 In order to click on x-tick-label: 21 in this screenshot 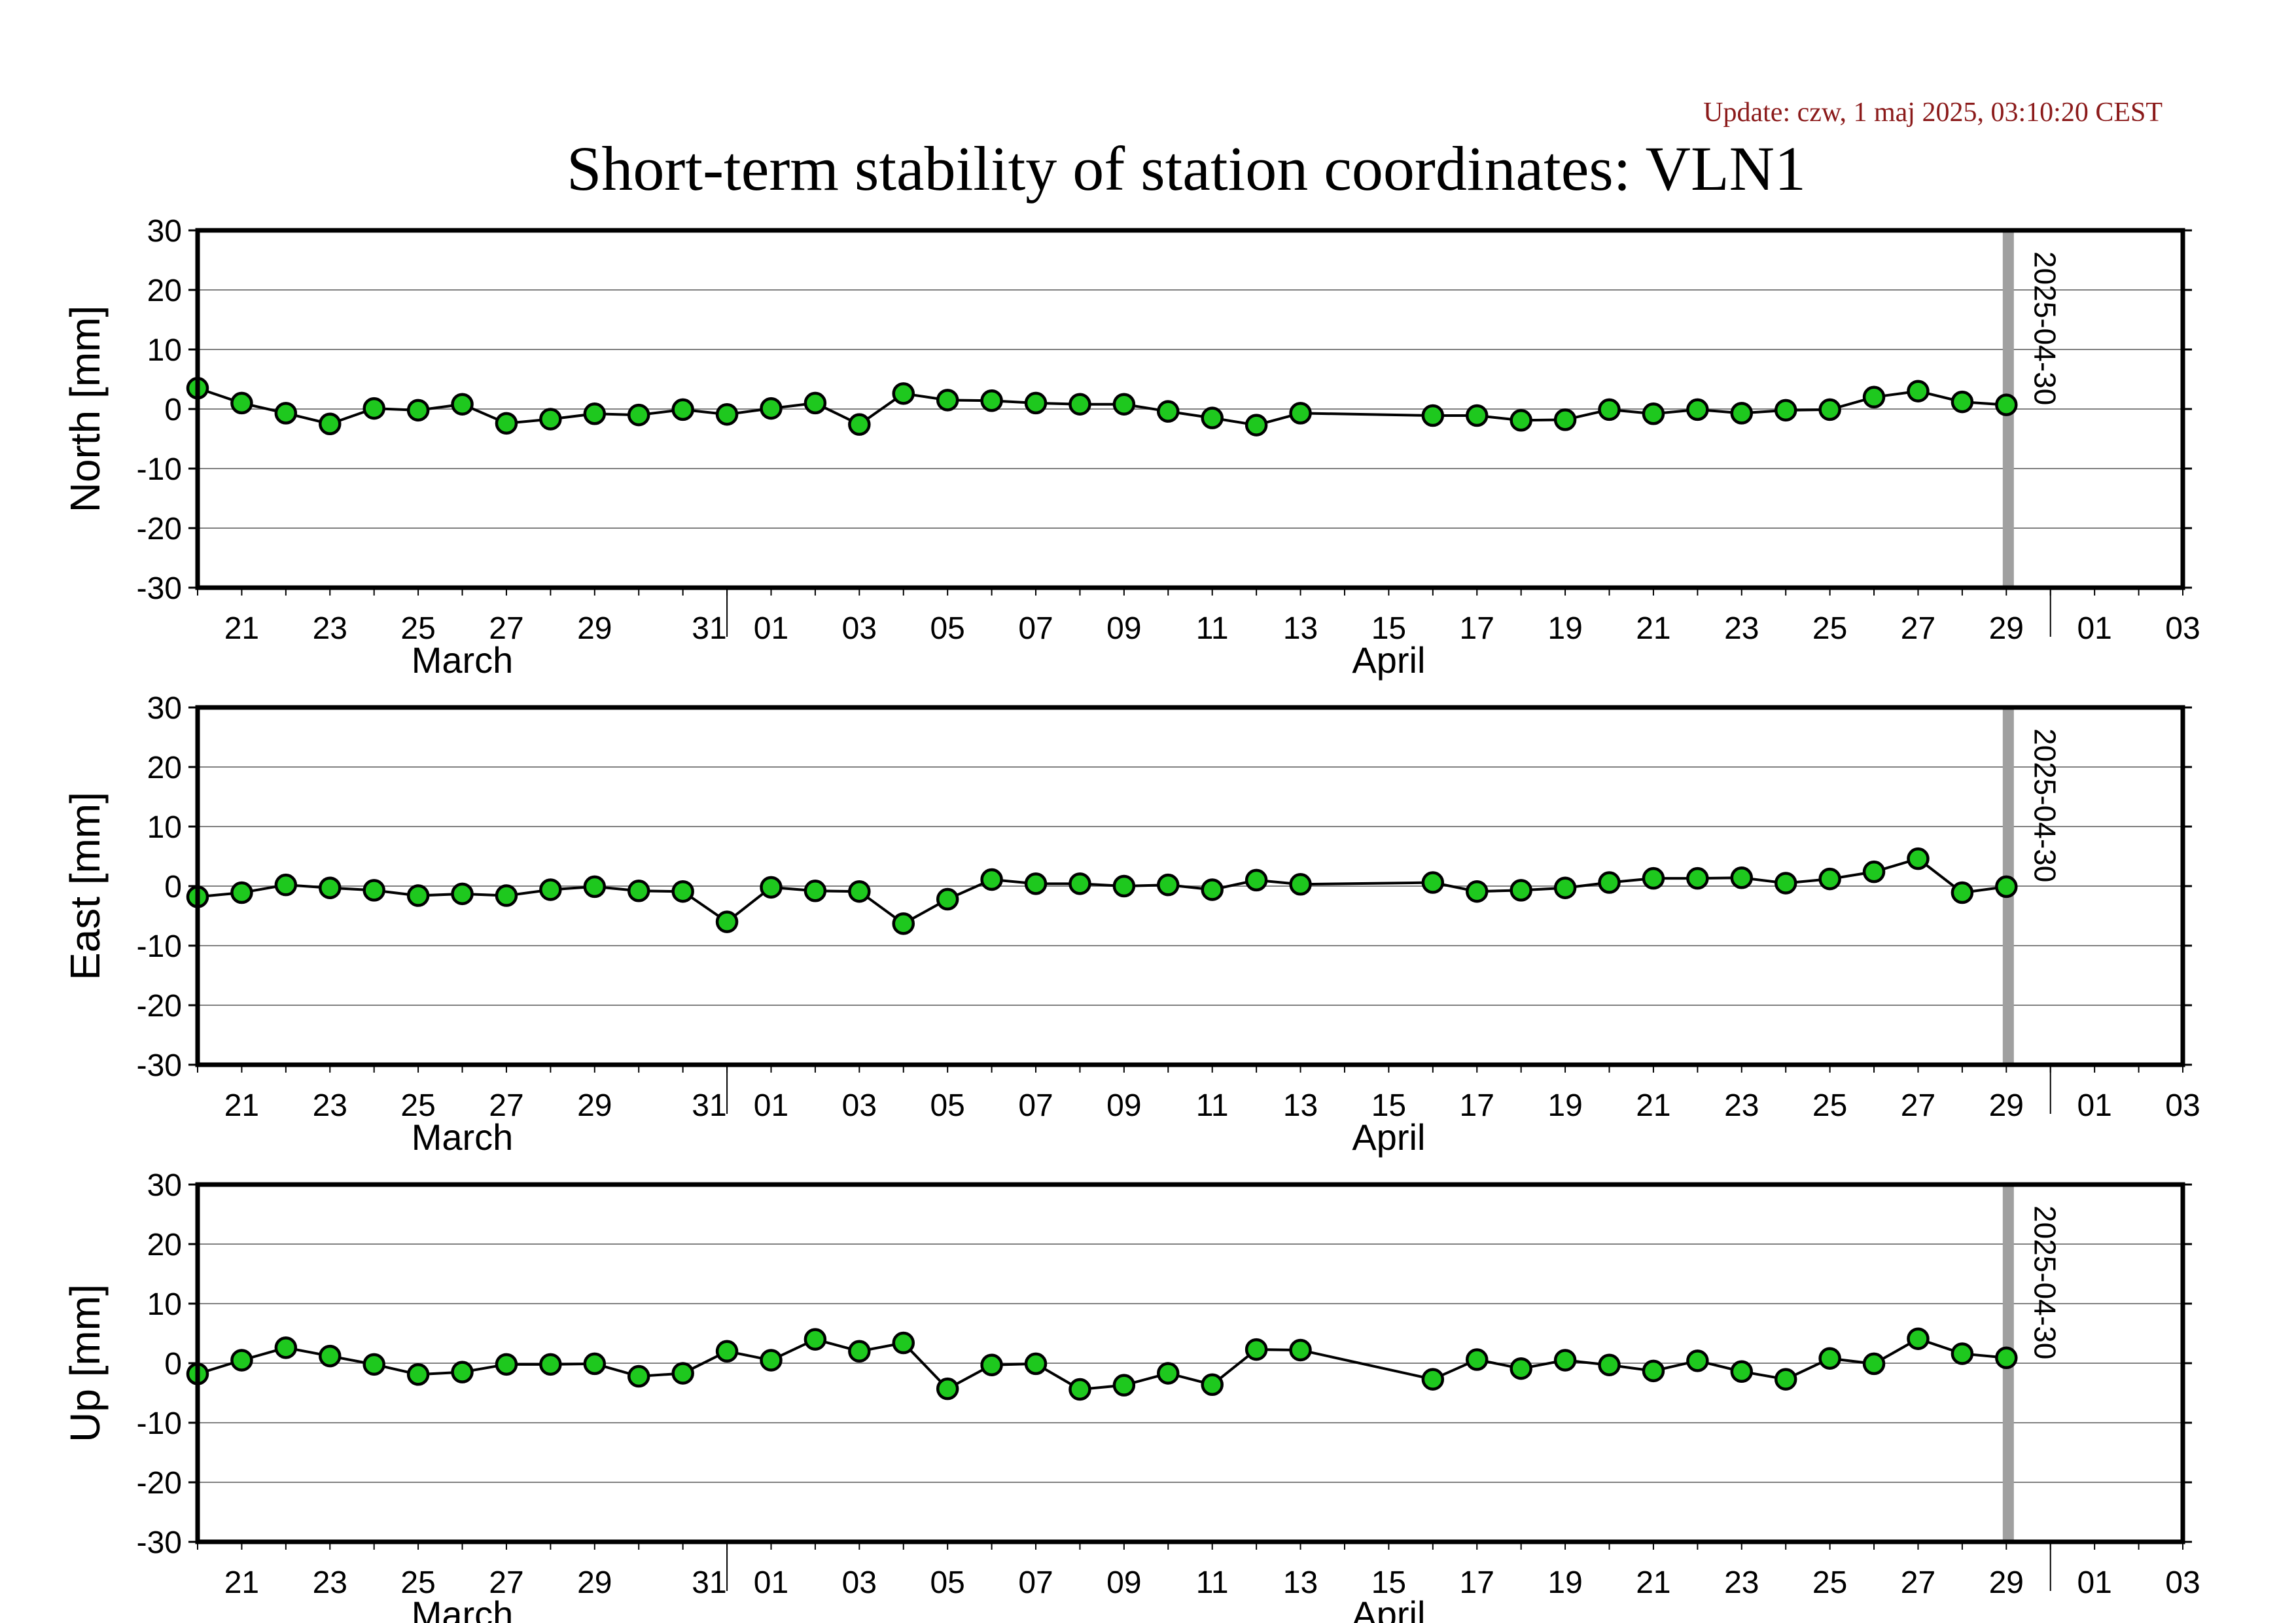, I will do `click(242, 1583)`.